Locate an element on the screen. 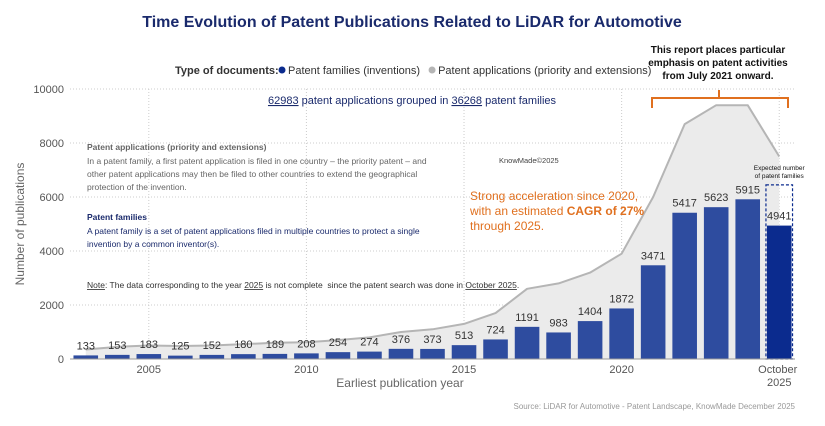 Image resolution: width=825 pixels, height=426 pixels. callout-line: emphasis on patent activities is located at coordinates (718, 63).